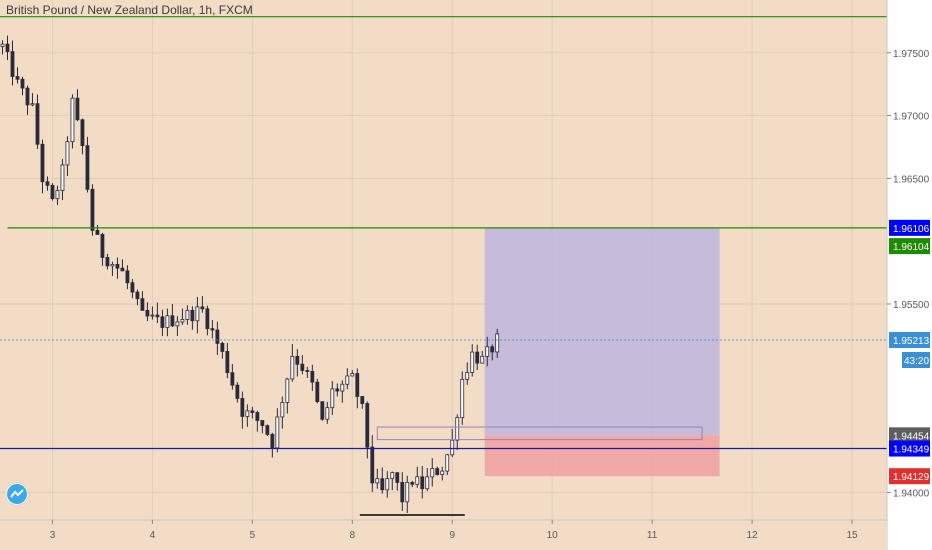 This screenshot has height=550, width=932. I want to click on price-tick-label: 1.96500, so click(911, 179).